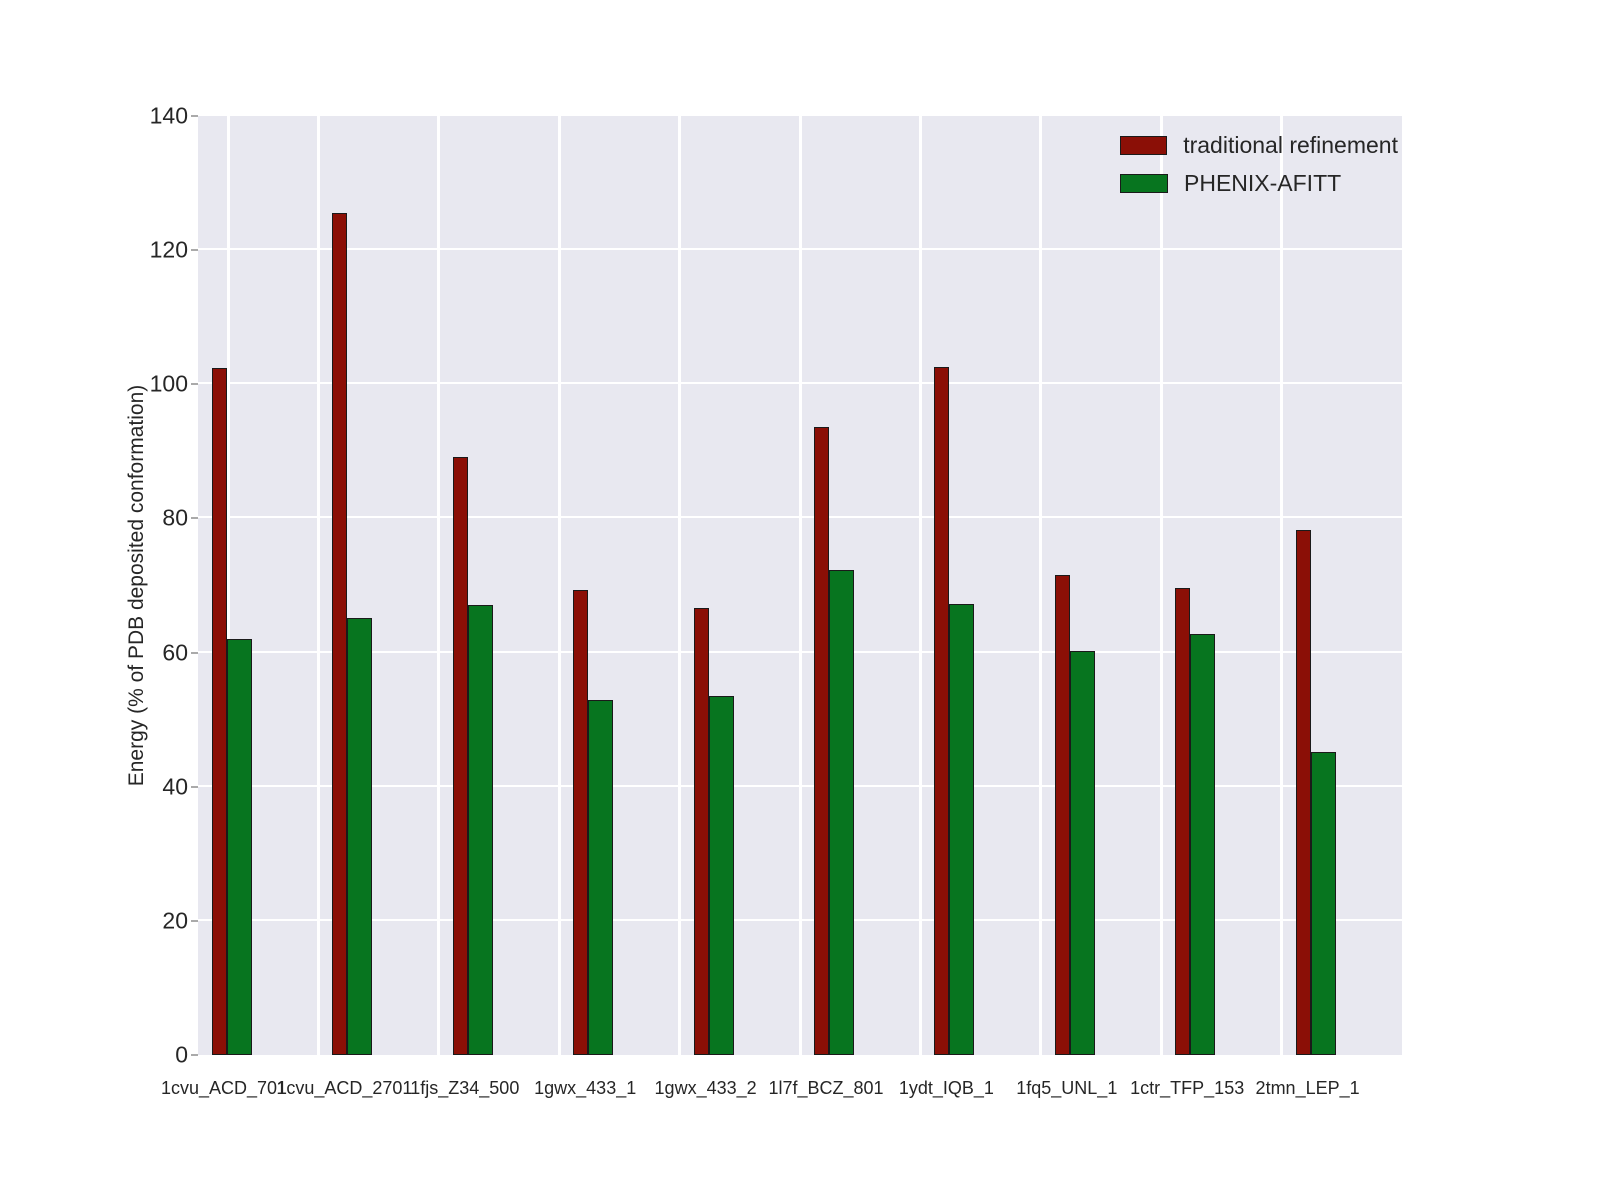 The width and height of the screenshot is (1600, 1200). Describe the element at coordinates (1067, 1088) in the screenshot. I see `x-tick-label-1fq5_UNL_1: 1fq5_UNL_1` at that location.